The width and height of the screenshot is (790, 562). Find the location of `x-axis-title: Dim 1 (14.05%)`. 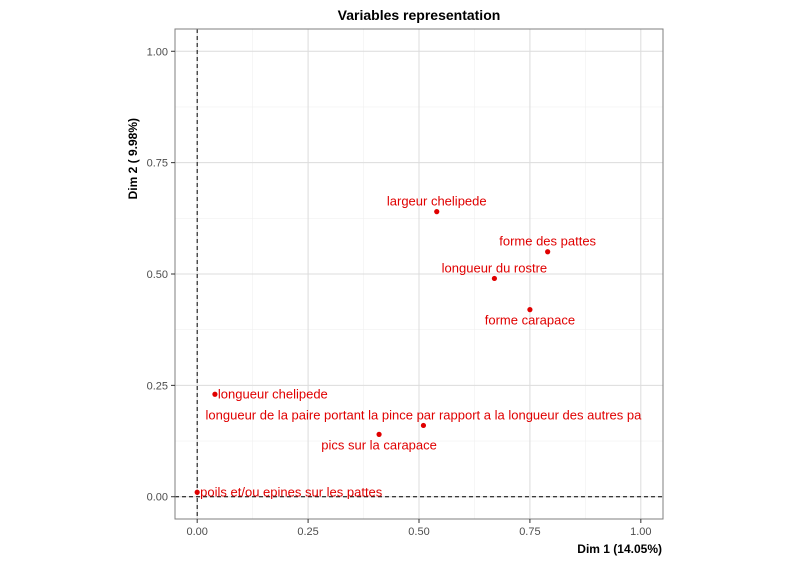

x-axis-title: Dim 1 (14.05%) is located at coordinates (619, 549).